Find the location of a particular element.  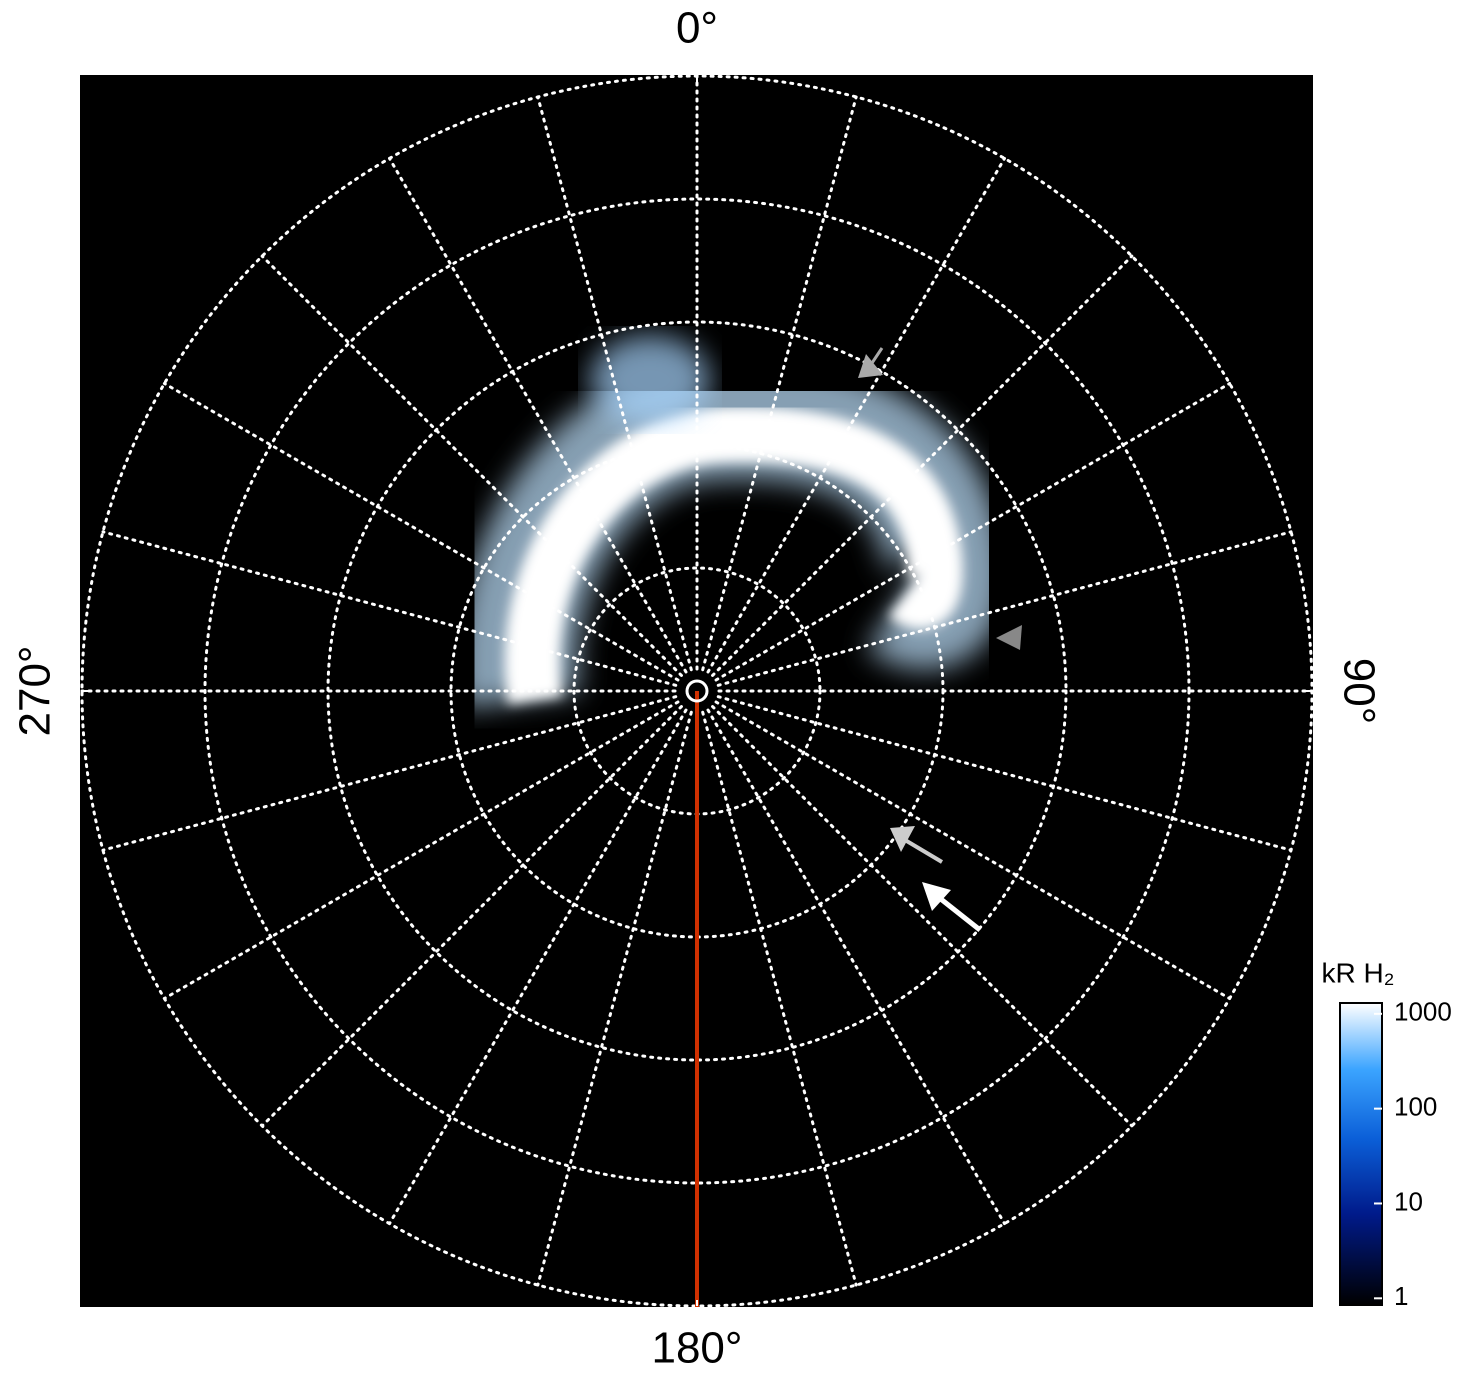

colorbar-tick-label: 10 is located at coordinates (1408, 1201).